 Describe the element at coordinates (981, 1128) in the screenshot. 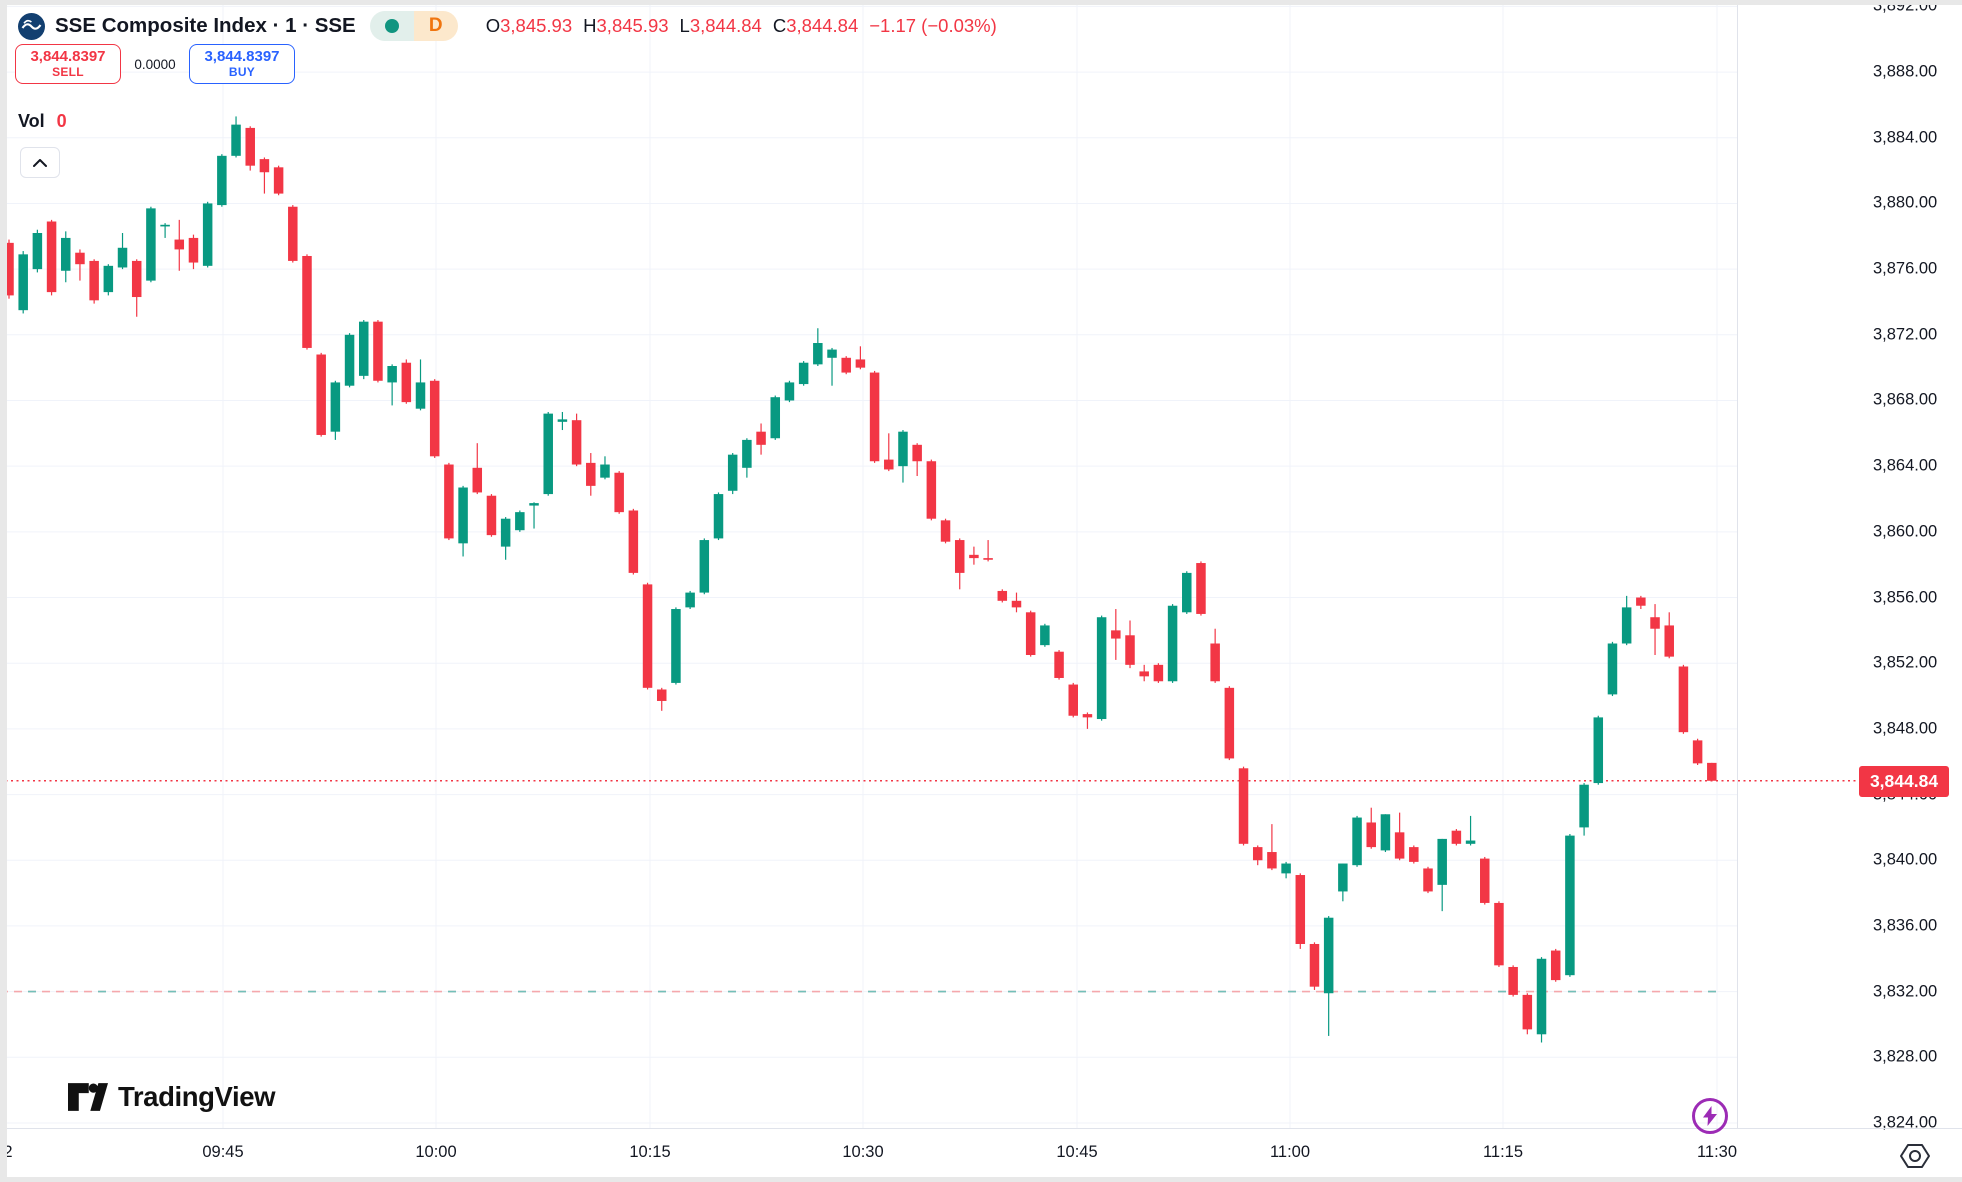

I see `time-axis-separator` at that location.